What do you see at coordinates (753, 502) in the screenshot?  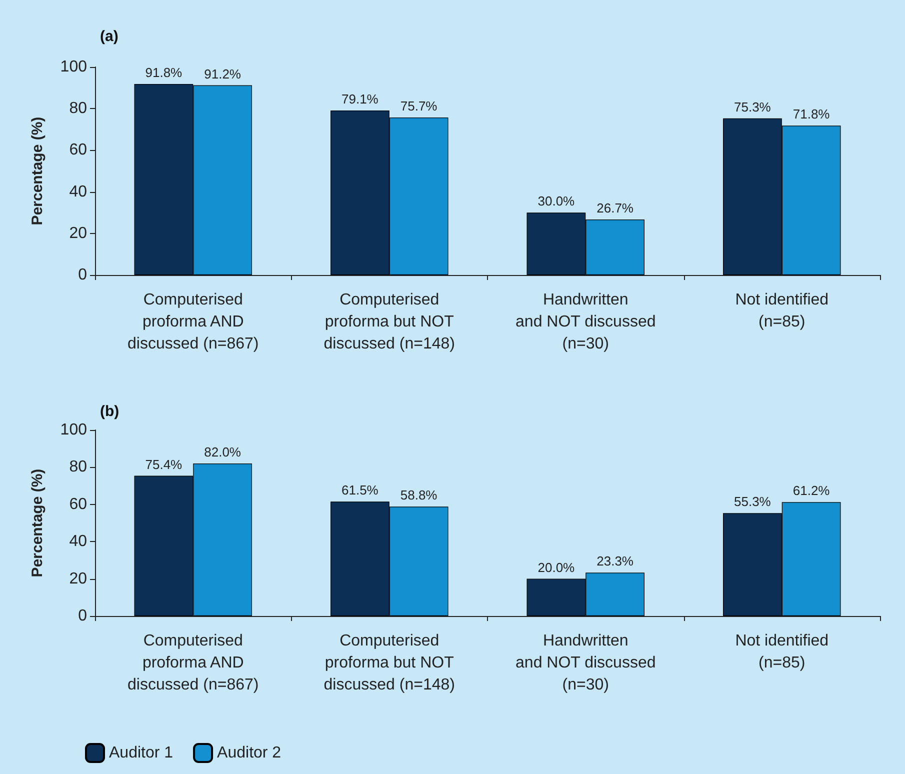 I see `data-label: 55.3%` at bounding box center [753, 502].